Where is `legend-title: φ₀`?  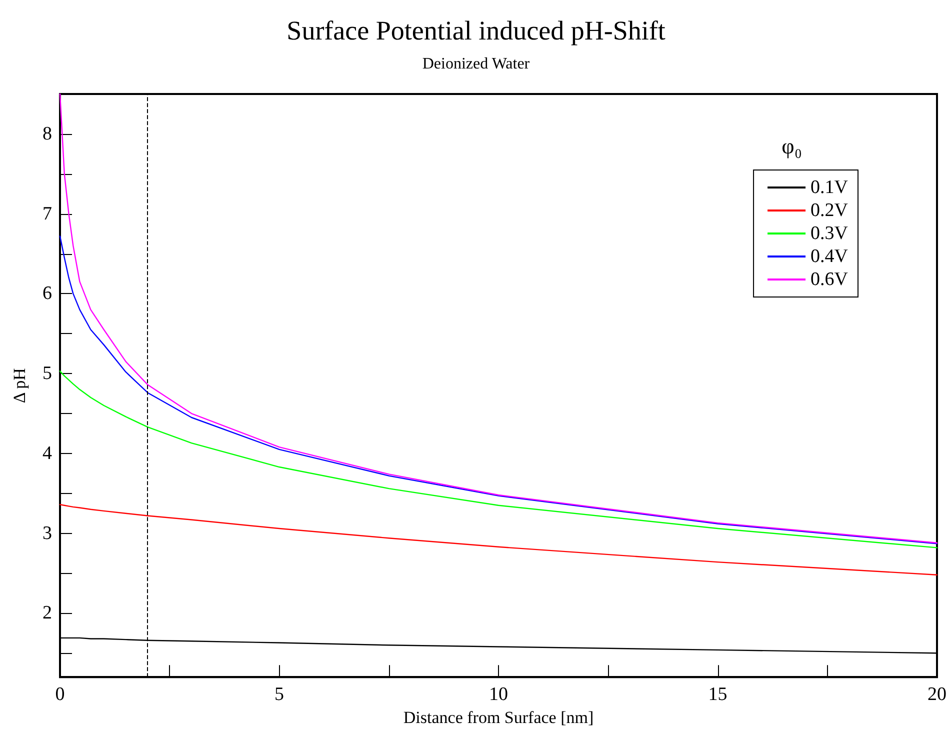 legend-title: φ₀ is located at coordinates (792, 146).